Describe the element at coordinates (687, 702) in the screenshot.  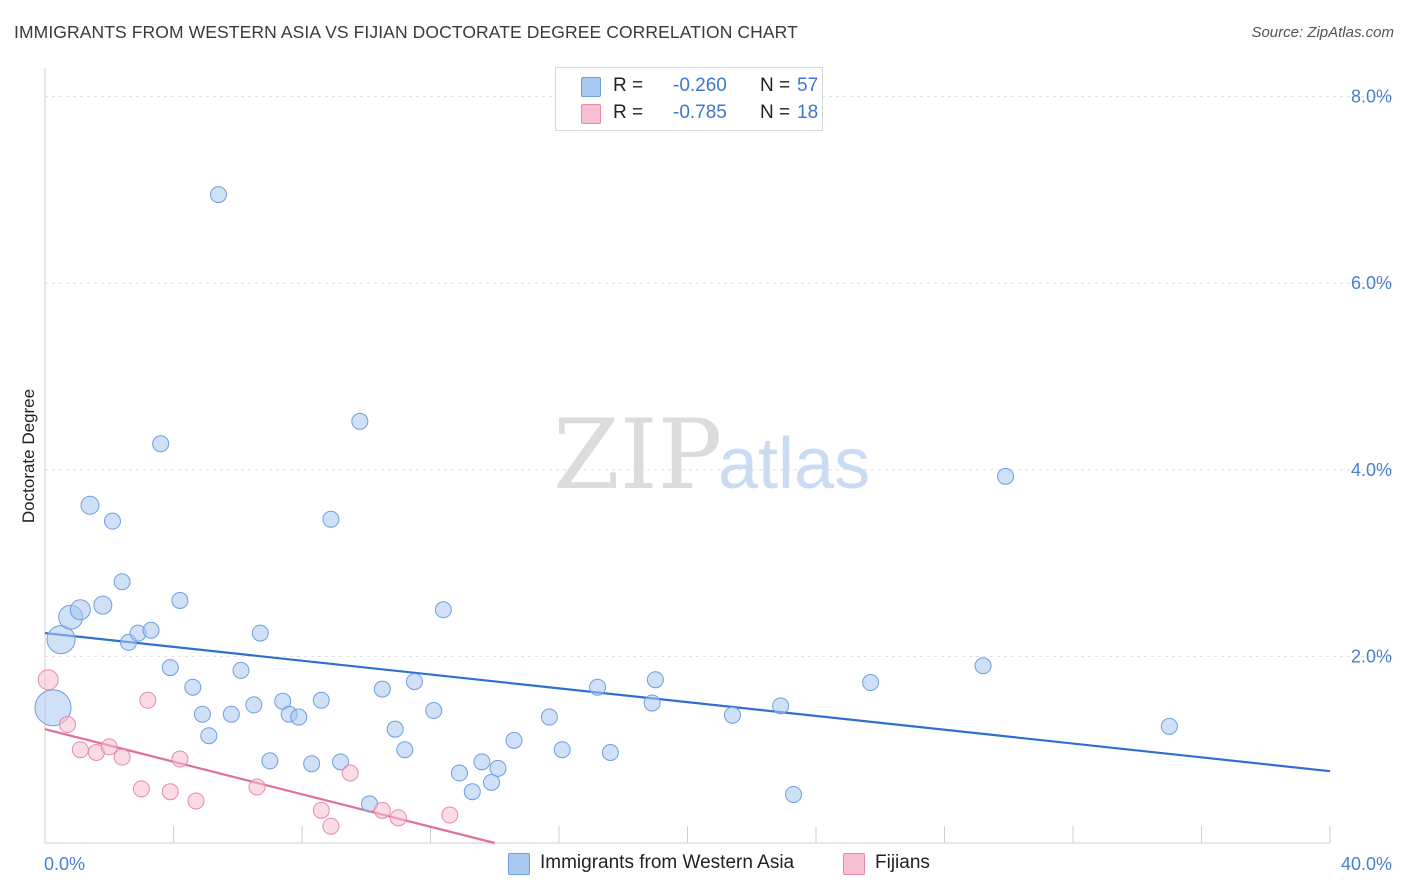
I see `trend-line-western-asia` at that location.